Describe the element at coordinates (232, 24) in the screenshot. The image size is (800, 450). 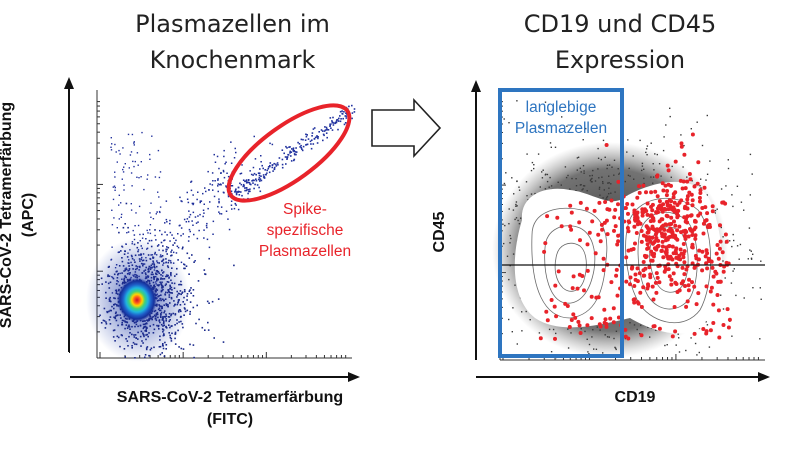
I see `left-title-line-1: Plasmazellen im` at that location.